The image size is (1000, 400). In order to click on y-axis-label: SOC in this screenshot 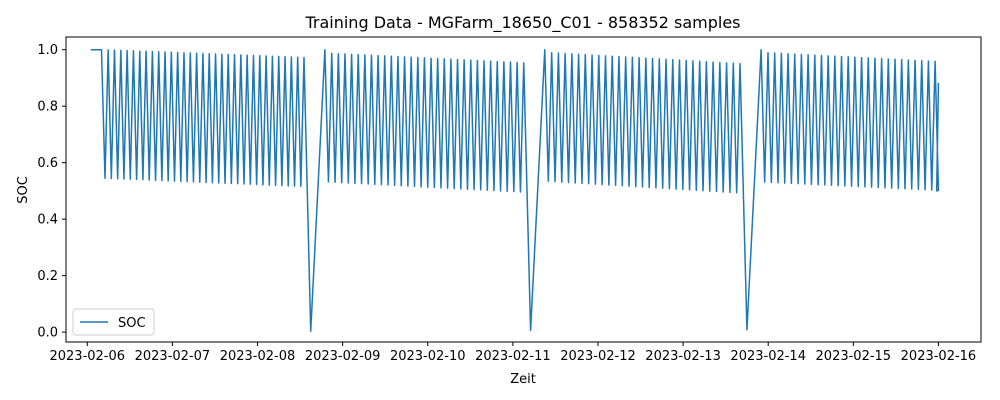, I will do `click(23, 190)`.